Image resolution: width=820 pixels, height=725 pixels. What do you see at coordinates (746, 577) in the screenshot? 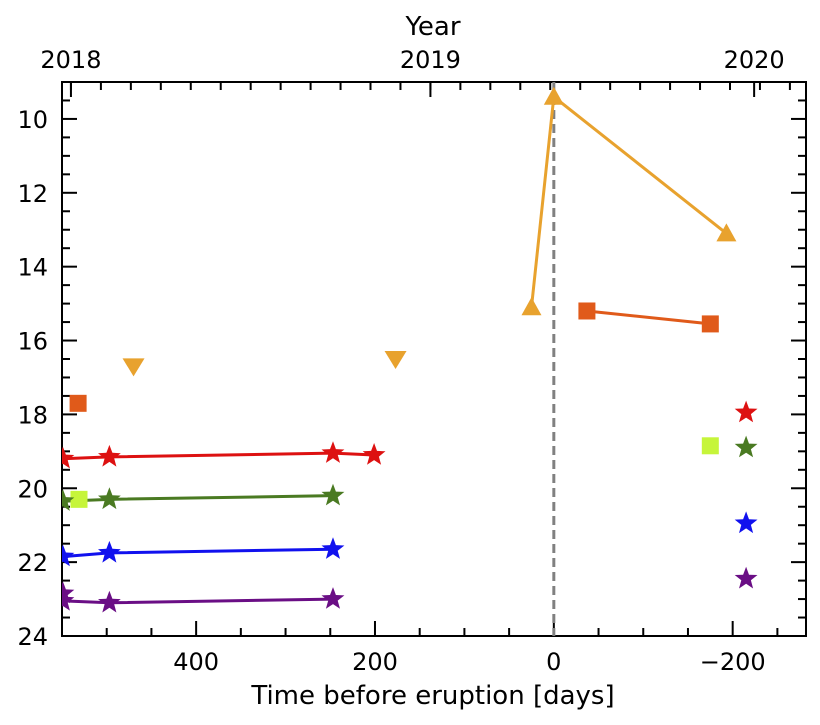
I see `purple-star-late-marker` at bounding box center [746, 577].